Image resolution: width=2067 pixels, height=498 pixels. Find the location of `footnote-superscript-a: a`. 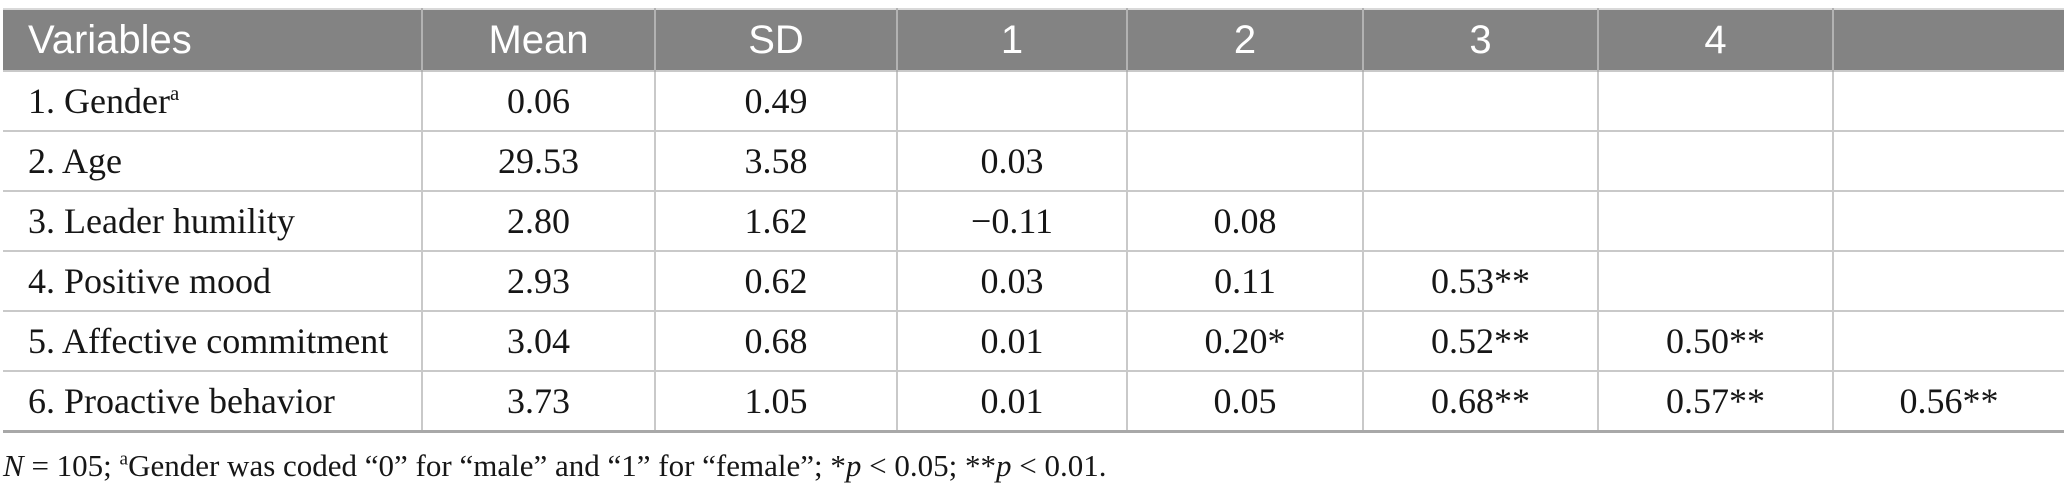

footnote-superscript-a: a is located at coordinates (124, 459).